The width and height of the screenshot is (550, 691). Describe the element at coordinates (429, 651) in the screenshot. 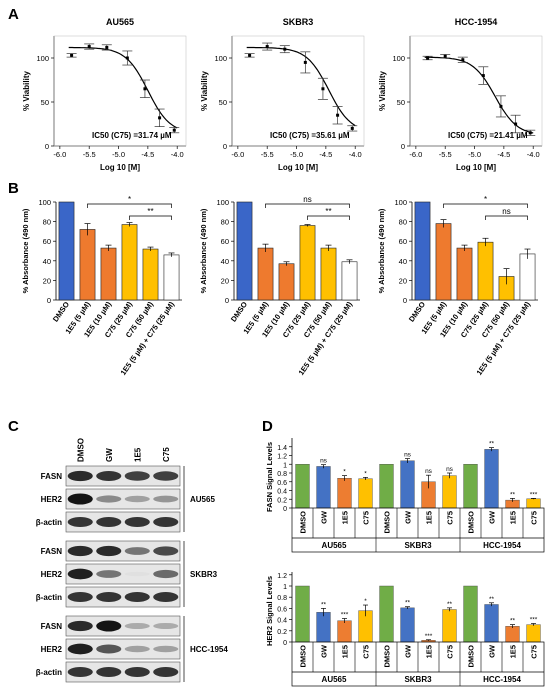

I see `category-label: 1E5` at that location.